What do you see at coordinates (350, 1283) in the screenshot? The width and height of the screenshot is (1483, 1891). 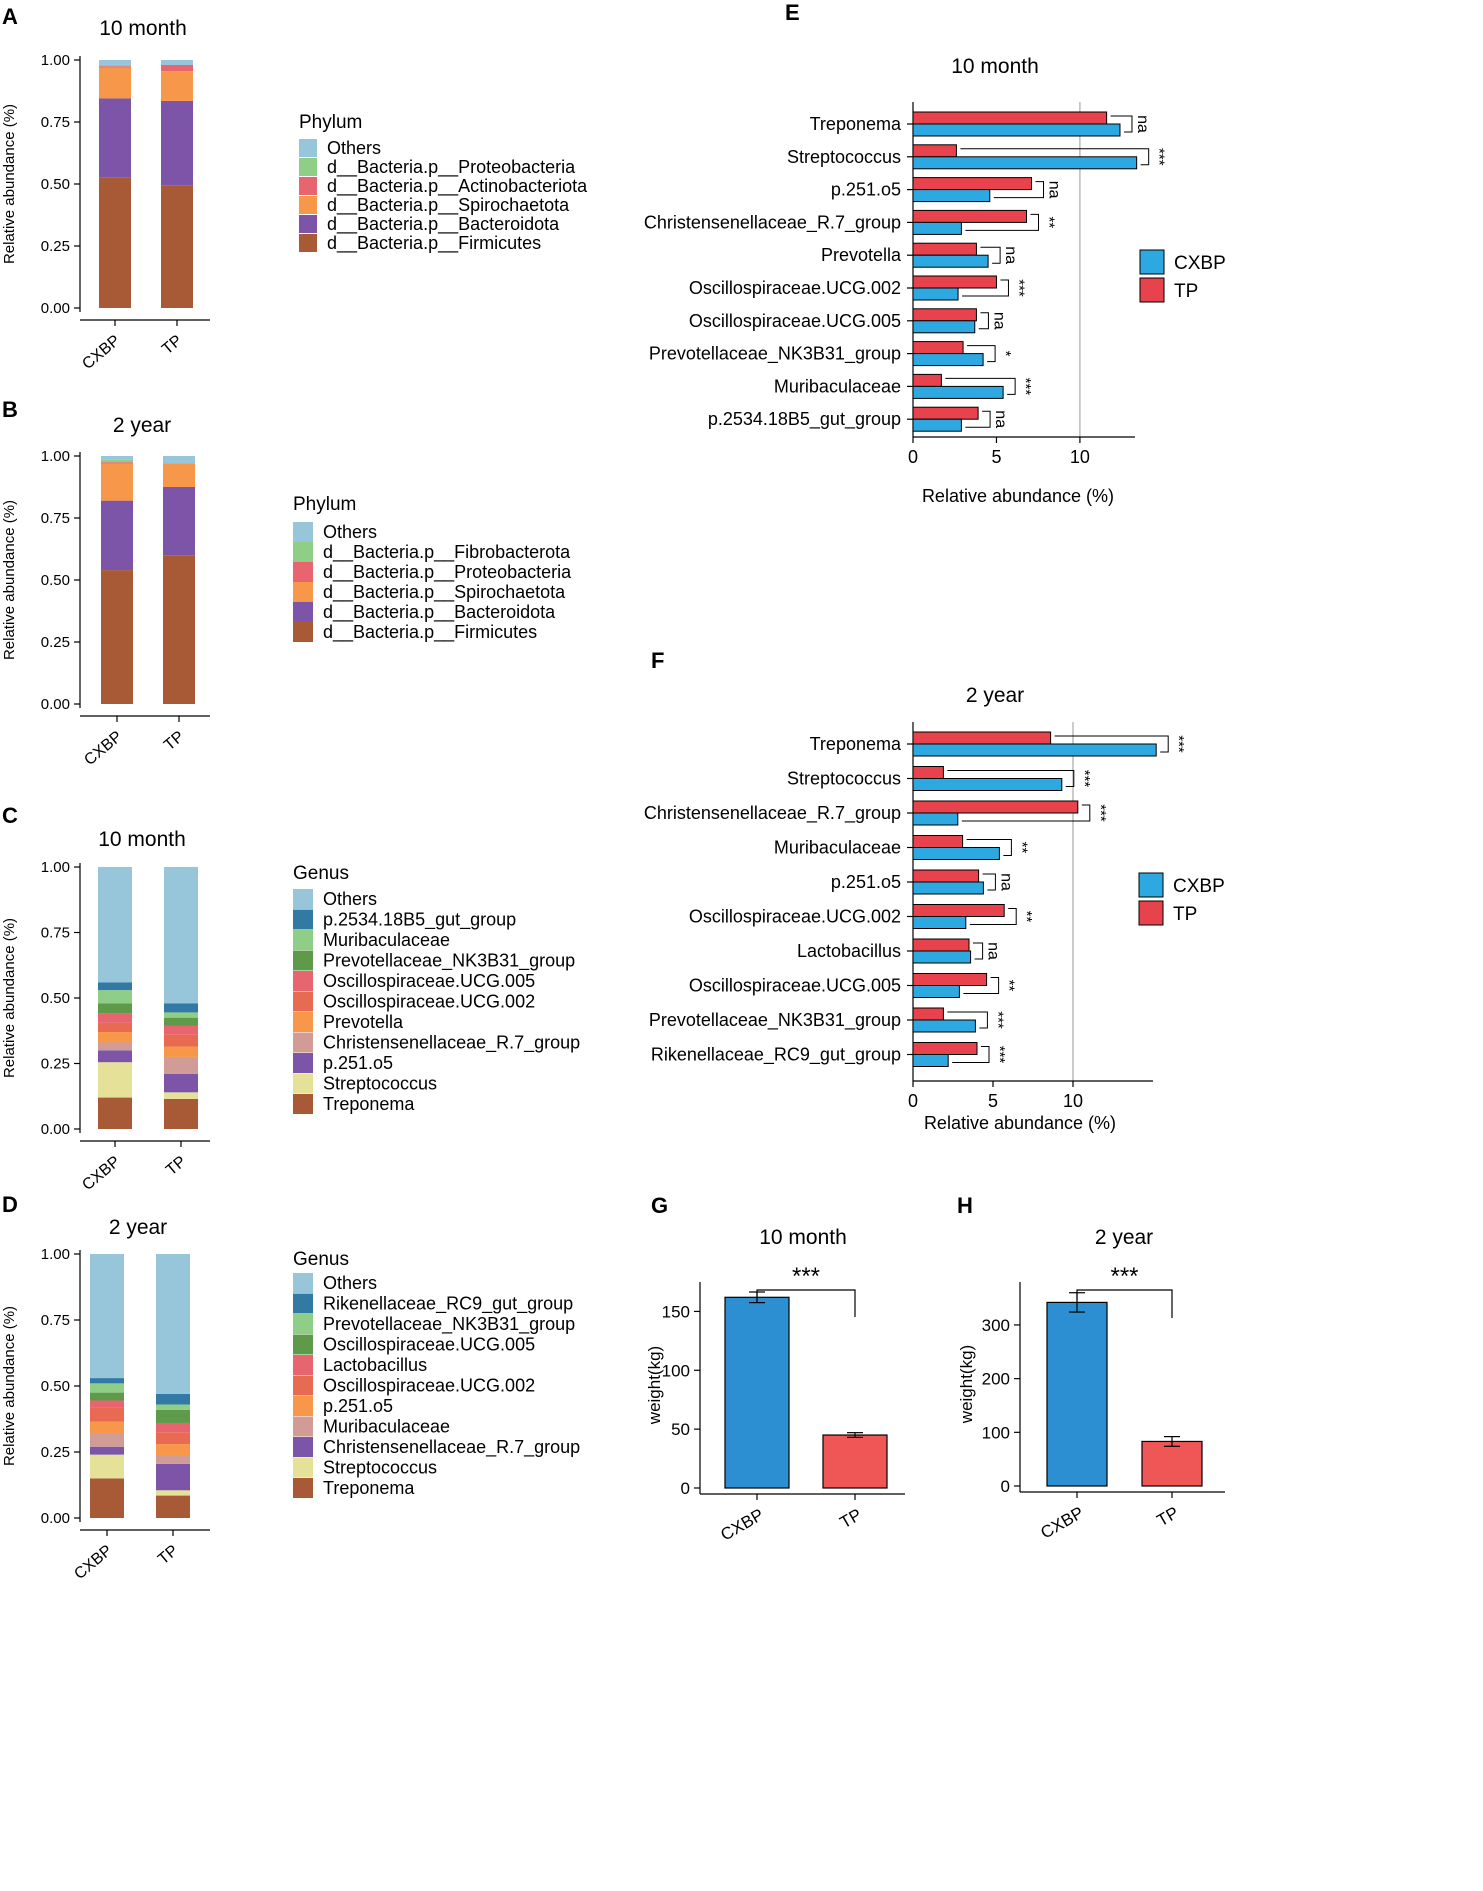 I see `panel-D-legend-label: Others` at bounding box center [350, 1283].